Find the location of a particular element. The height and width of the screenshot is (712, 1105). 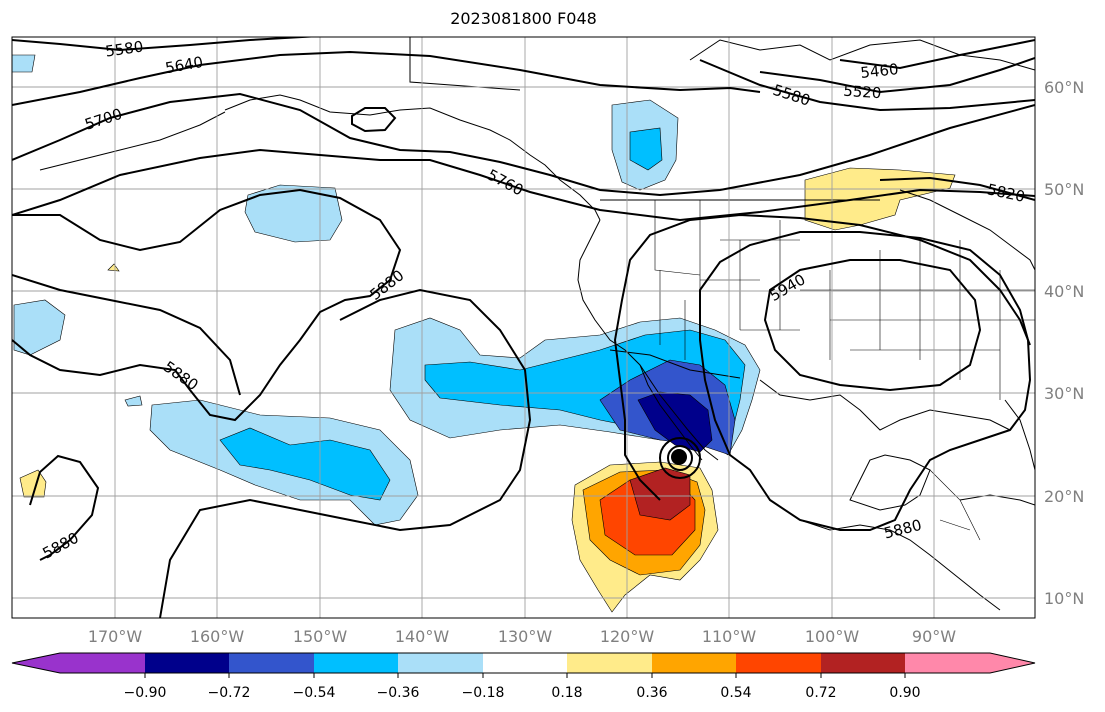

contour-label: 5460 is located at coordinates (880, 71).